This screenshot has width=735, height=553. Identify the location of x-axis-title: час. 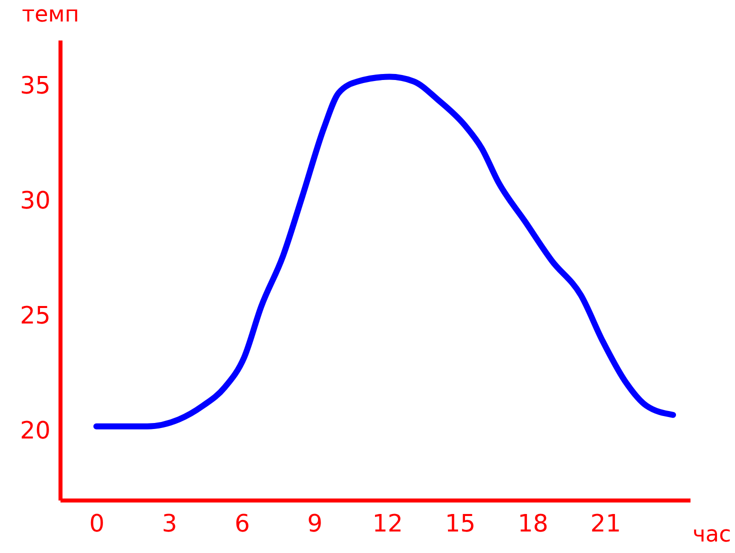
(712, 535).